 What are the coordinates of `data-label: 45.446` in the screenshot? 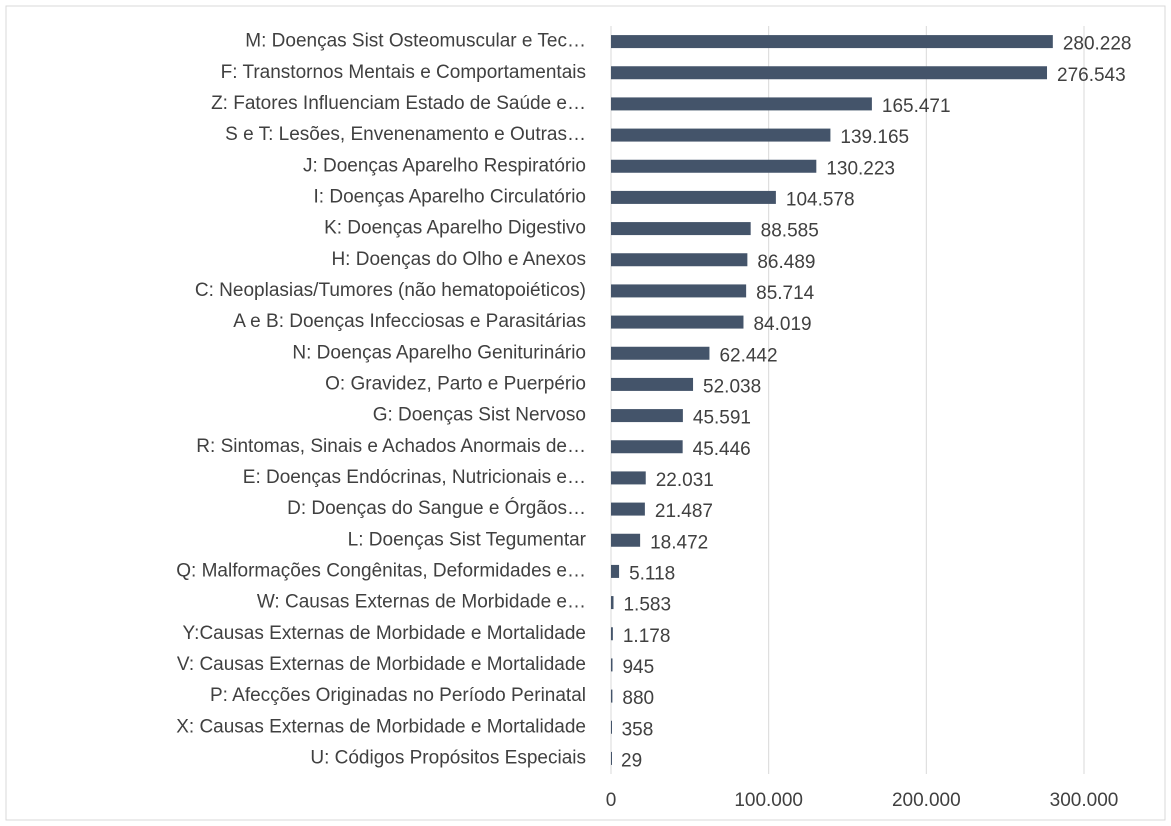 It's located at (722, 449).